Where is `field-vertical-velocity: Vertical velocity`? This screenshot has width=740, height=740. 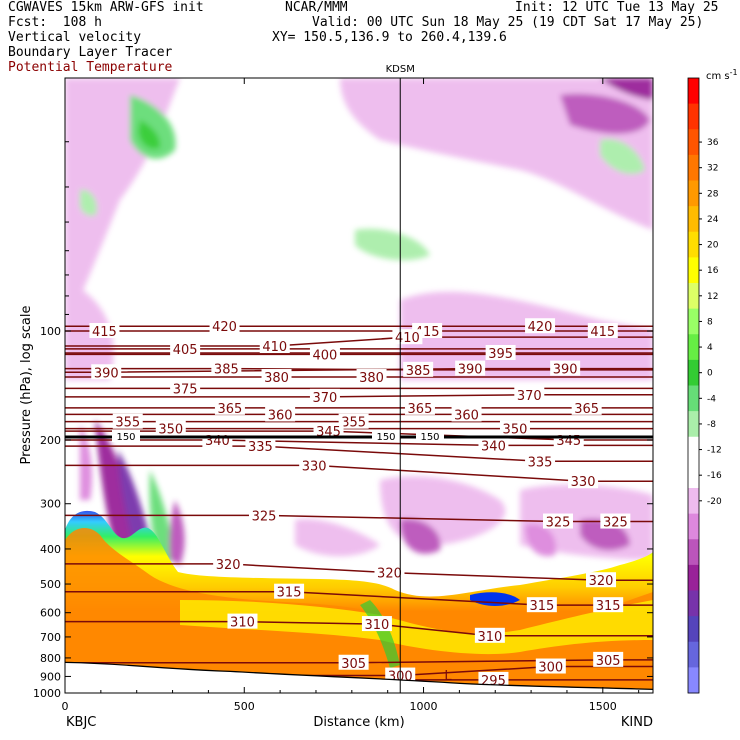
field-vertical-velocity: Vertical velocity is located at coordinates (75, 37).